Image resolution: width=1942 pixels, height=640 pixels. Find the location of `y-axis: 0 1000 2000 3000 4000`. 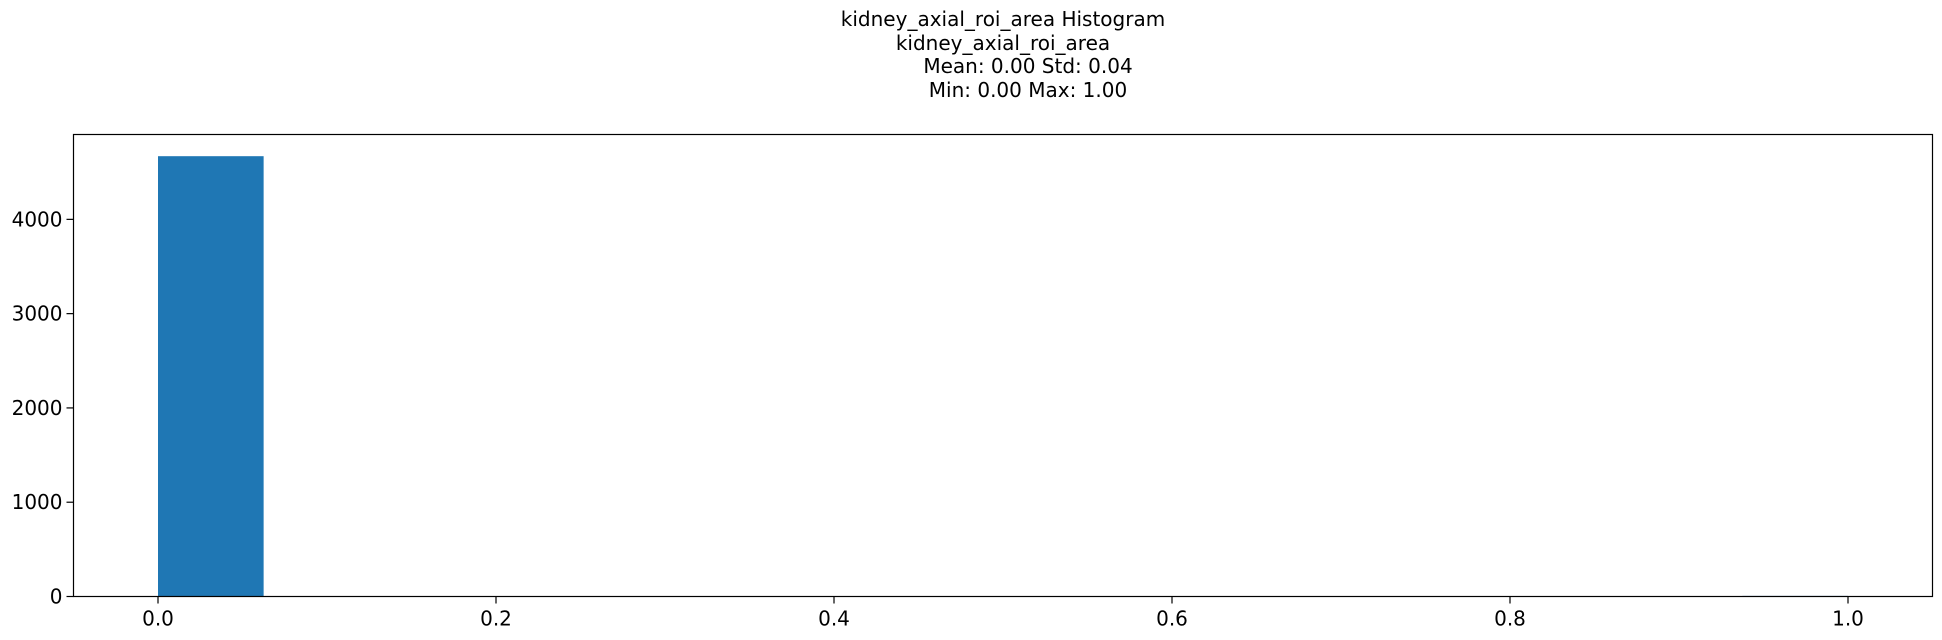

y-axis: 0 1000 2000 3000 4000 is located at coordinates (43, 408).